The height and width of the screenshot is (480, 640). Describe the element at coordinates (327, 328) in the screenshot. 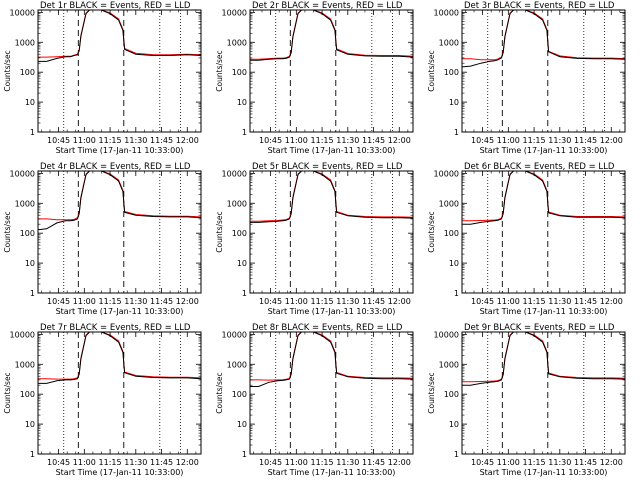

I see `panel-title: Det 8r BLACK = Events, RED = LLD` at that location.